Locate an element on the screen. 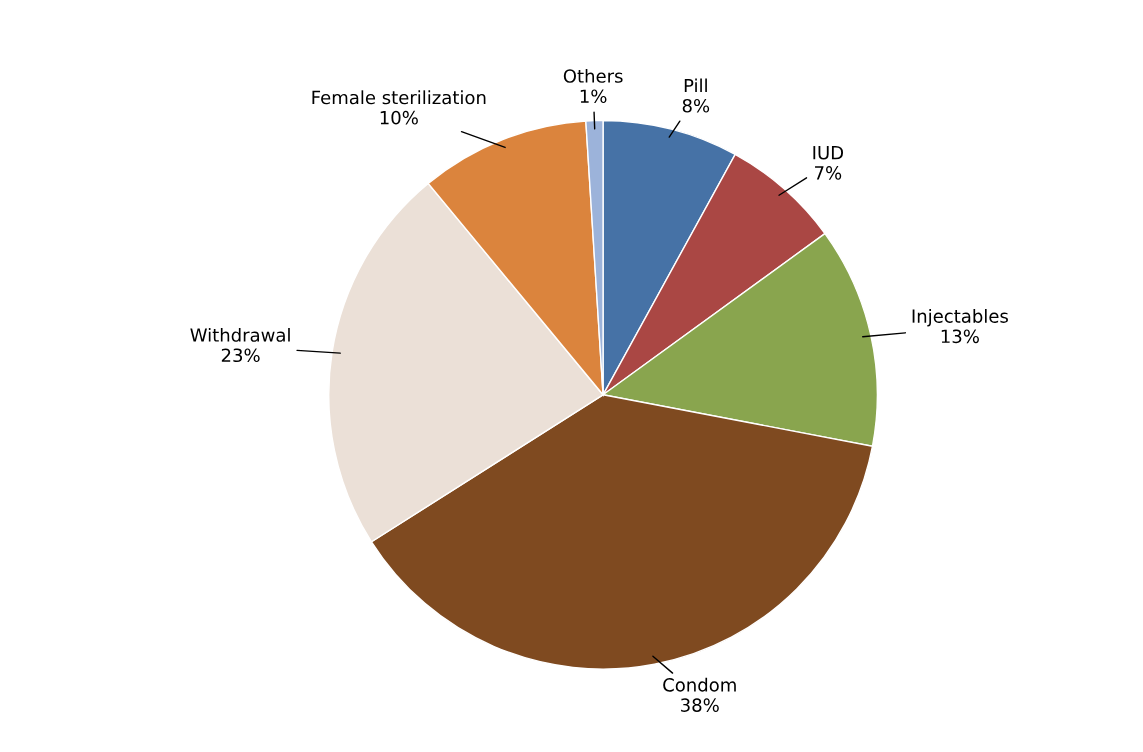 The height and width of the screenshot is (752, 1143). slice-label: Female sterilization is located at coordinates (399, 97).